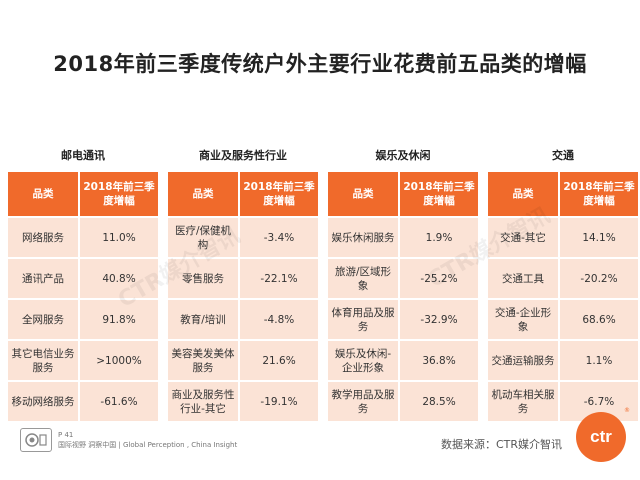 This screenshot has height=480, width=640. I want to click on table-row: 娱乐休闲服务 1.9%, so click(403, 237).